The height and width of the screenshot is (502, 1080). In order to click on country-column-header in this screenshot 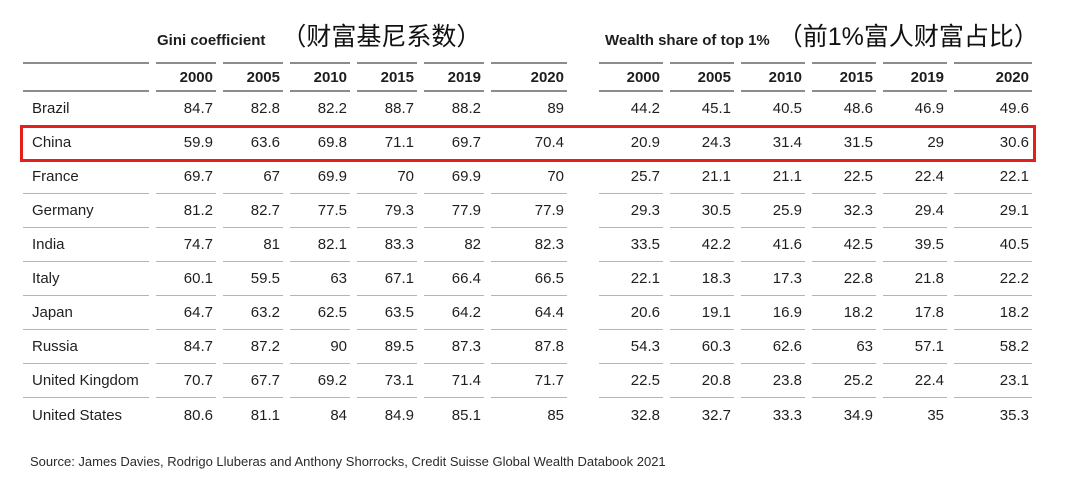, I will do `click(86, 77)`.